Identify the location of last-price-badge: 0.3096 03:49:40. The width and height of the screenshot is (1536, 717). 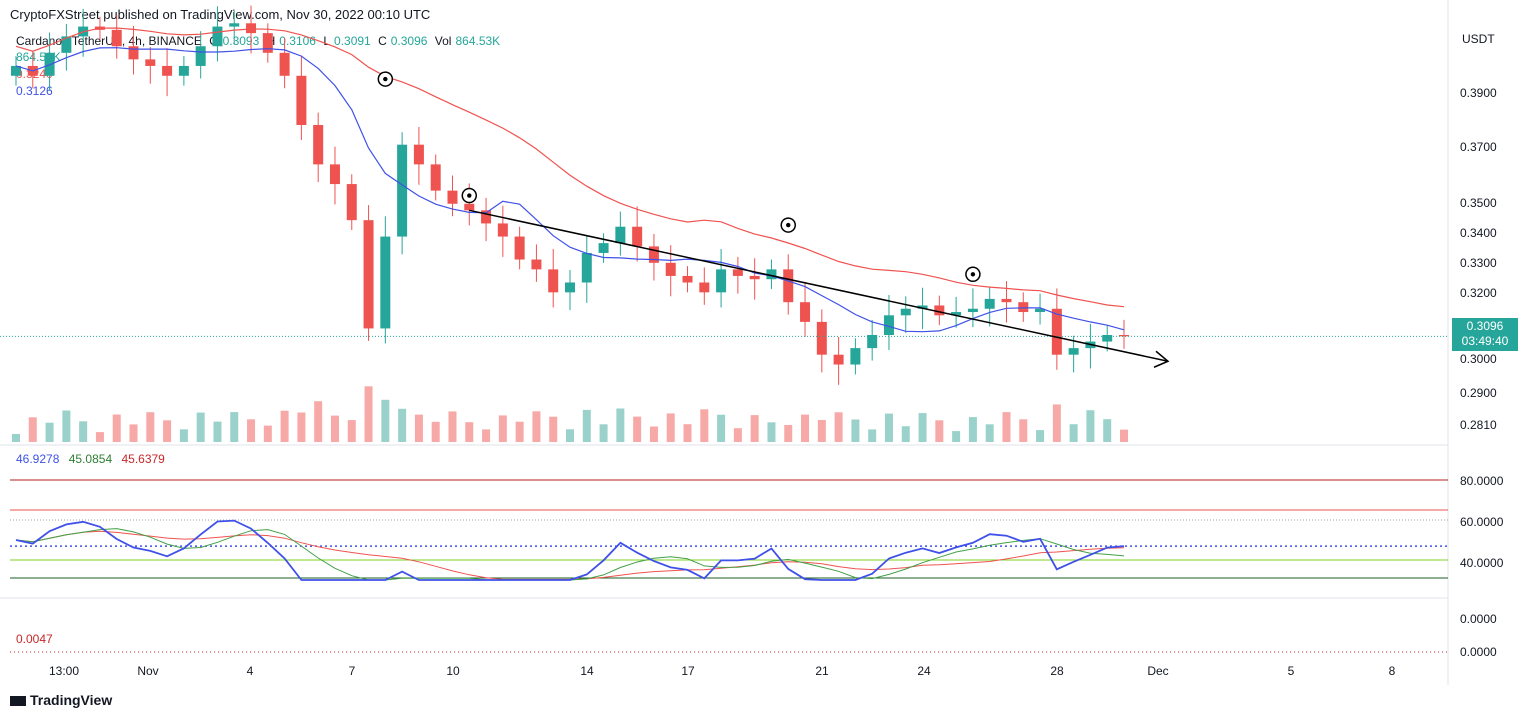
(1485, 334).